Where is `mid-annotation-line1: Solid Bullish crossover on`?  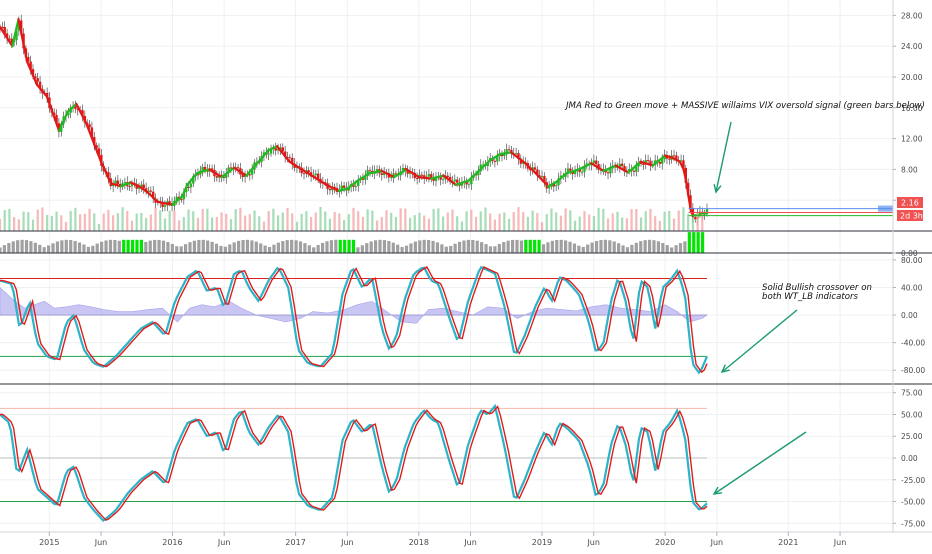
mid-annotation-line1: Solid Bullish crossover on is located at coordinates (817, 288).